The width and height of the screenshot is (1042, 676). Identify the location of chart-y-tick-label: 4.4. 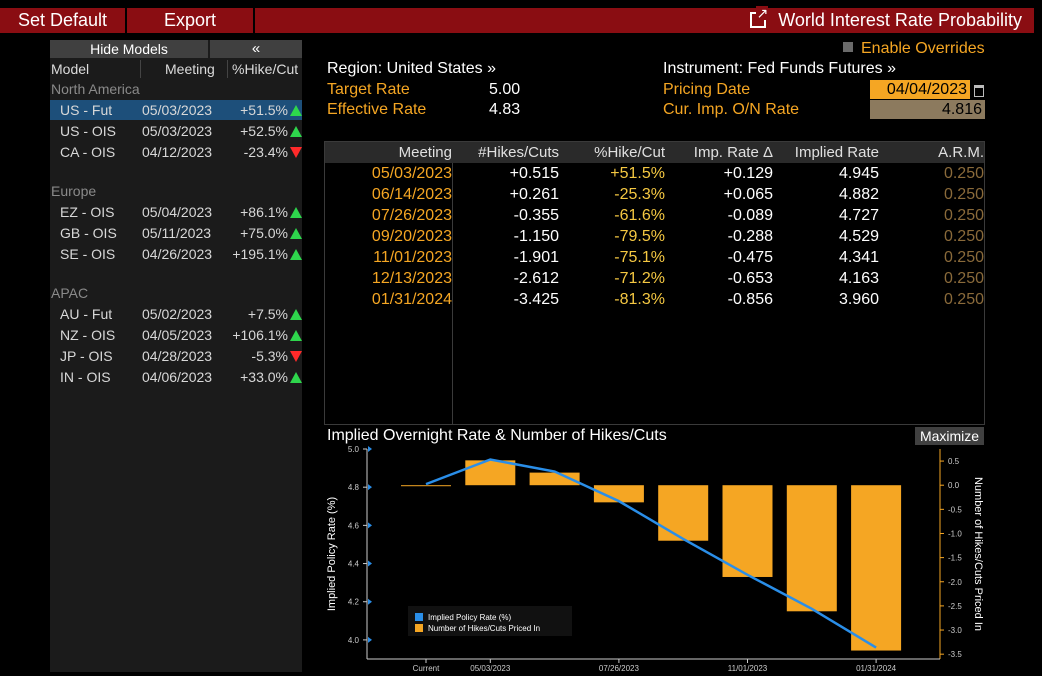
(354, 564).